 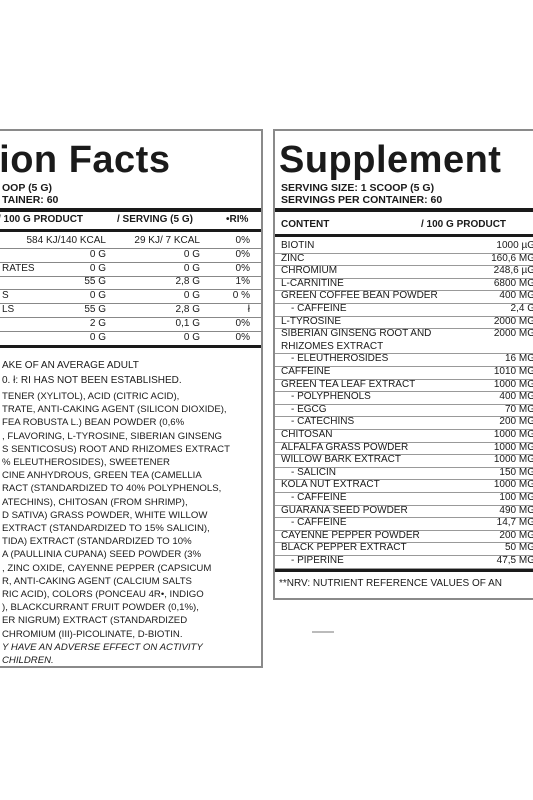 What do you see at coordinates (8, 309) in the screenshot?
I see `nutrient-label: LS` at bounding box center [8, 309].